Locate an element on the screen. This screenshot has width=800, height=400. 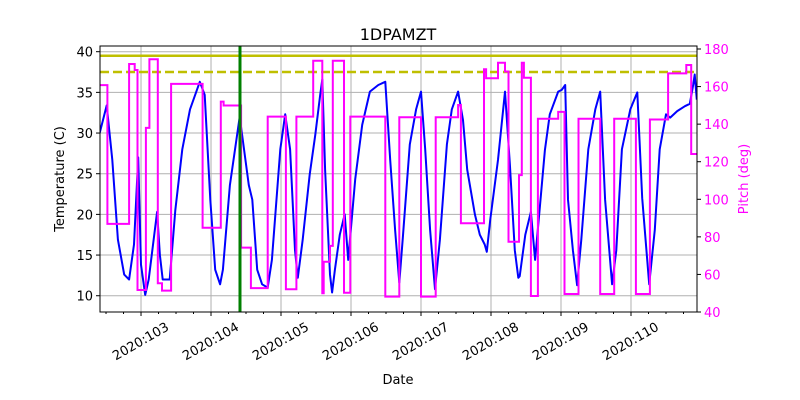
x-axis-label: Date is located at coordinates (397, 380).